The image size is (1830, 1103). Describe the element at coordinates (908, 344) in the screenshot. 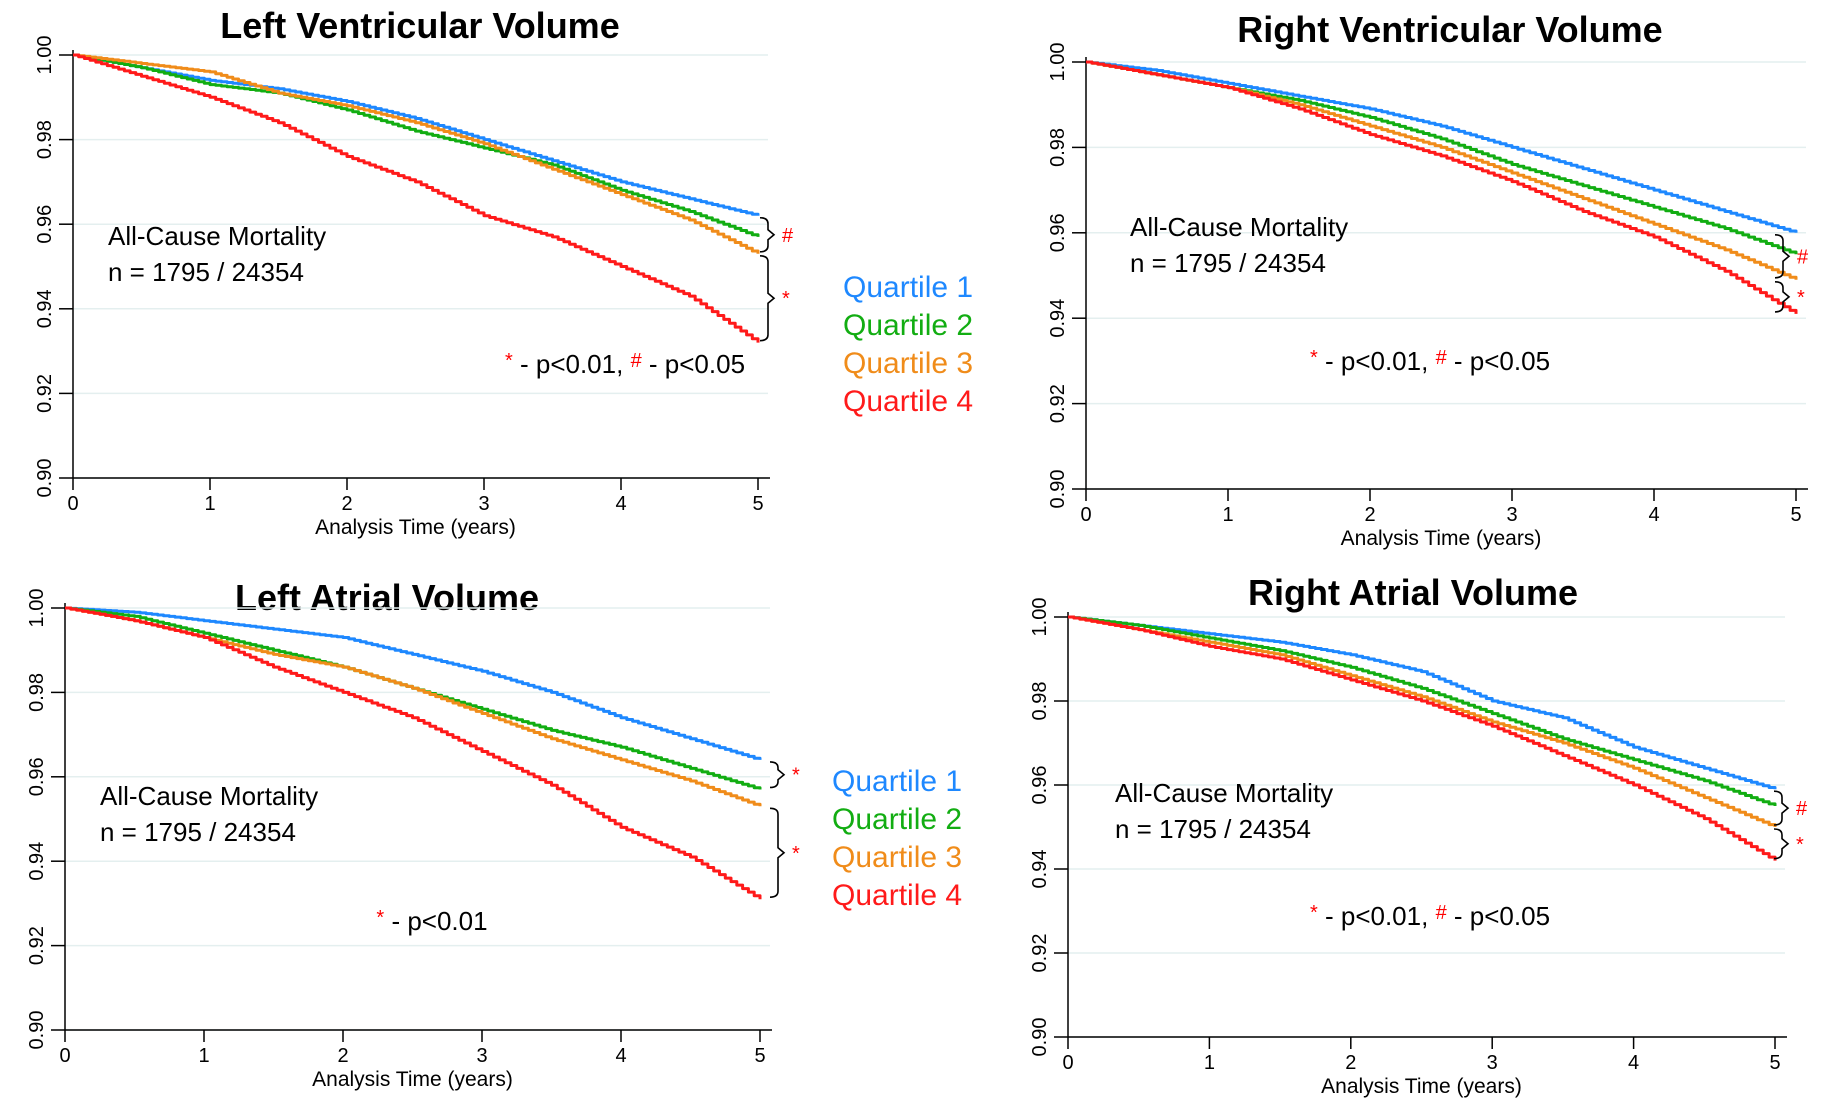

I see `legend-1: Quartile 1 Quartile 2 Quartile 3 Quartile 4` at that location.